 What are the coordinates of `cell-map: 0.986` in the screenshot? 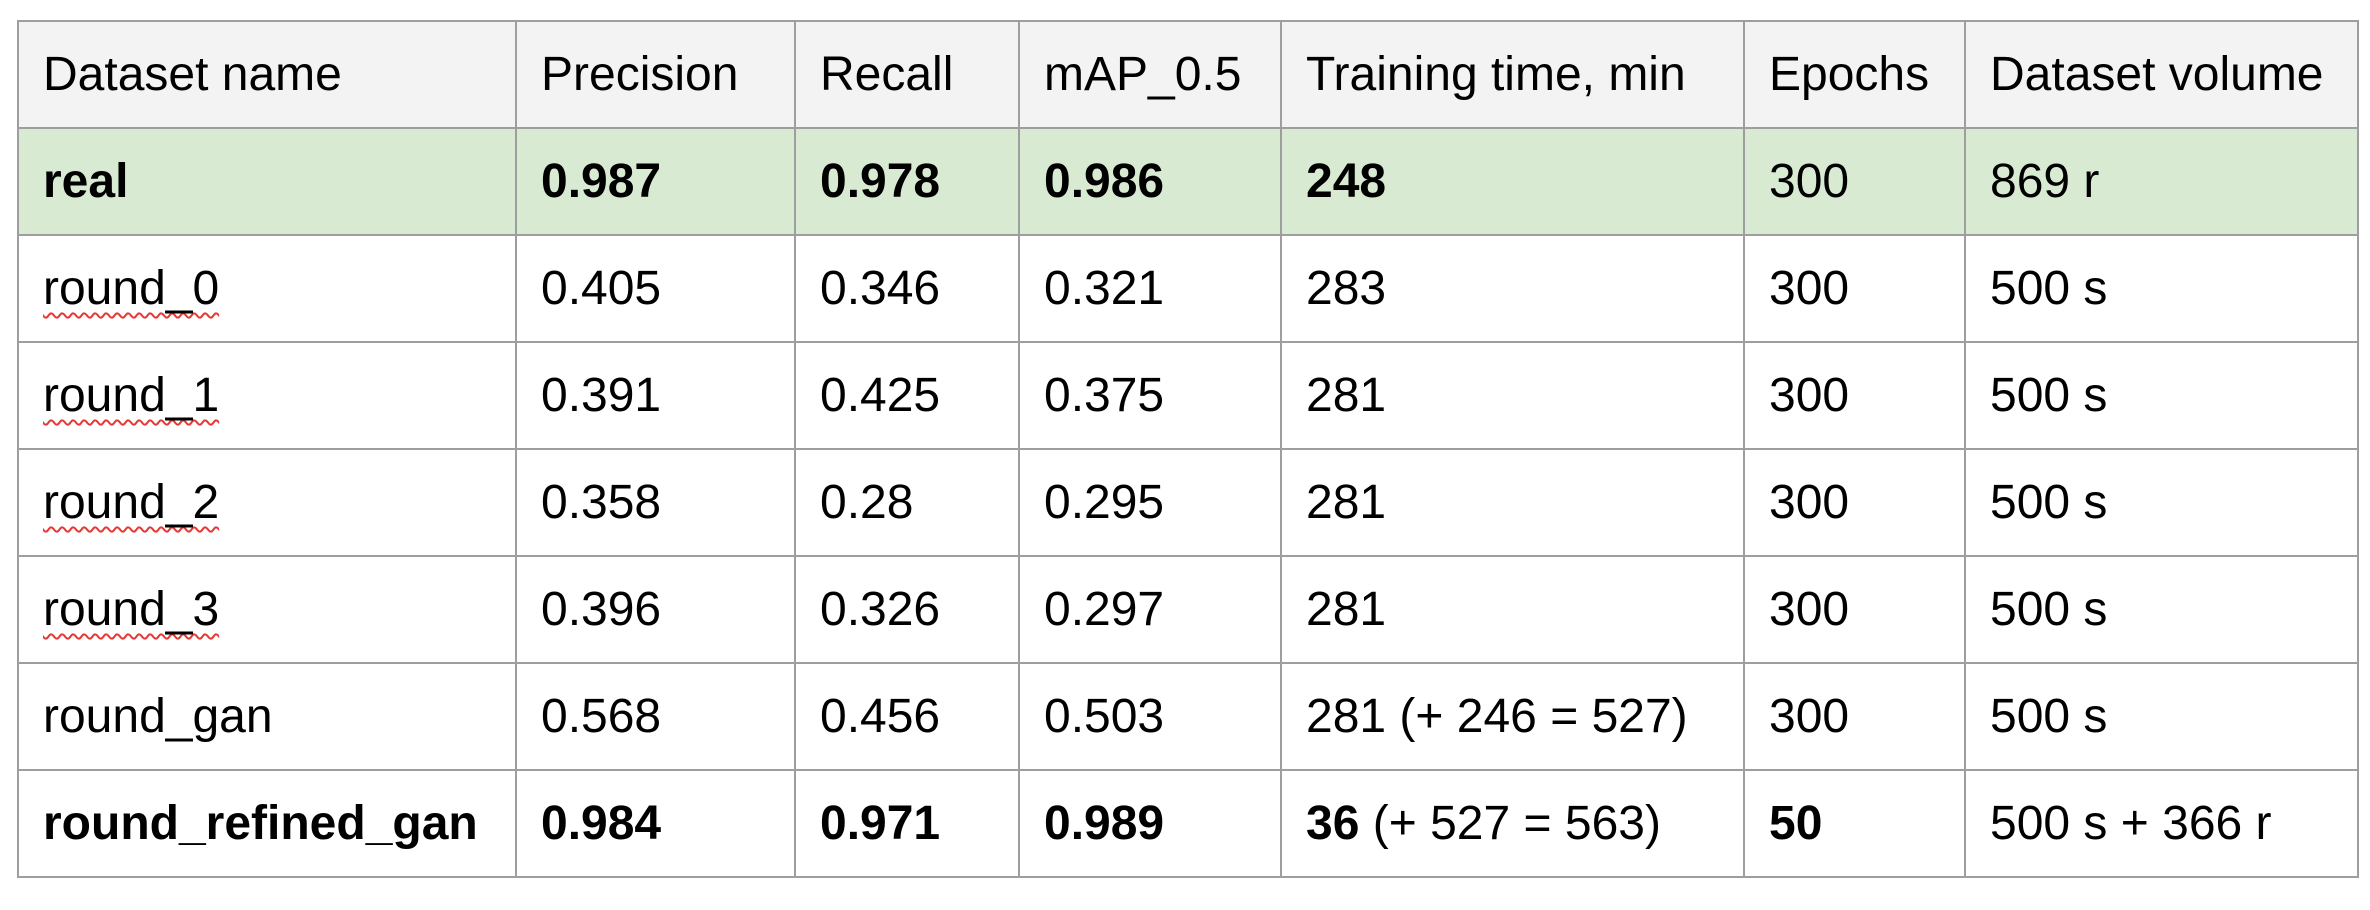 It's located at (1150, 181).